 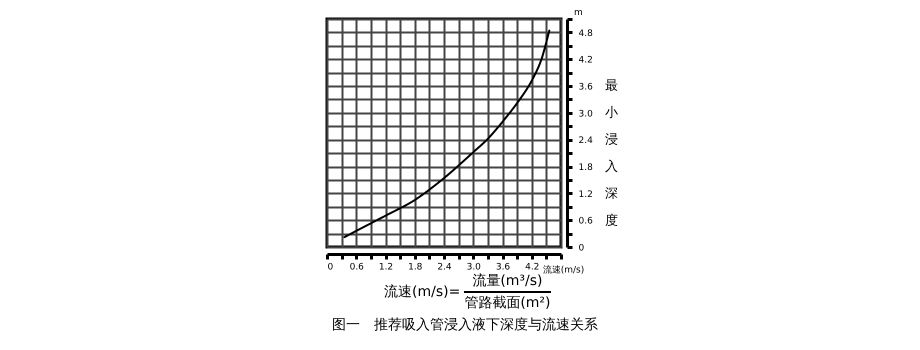 I want to click on y-tick-label: 3.6, so click(x=586, y=87).